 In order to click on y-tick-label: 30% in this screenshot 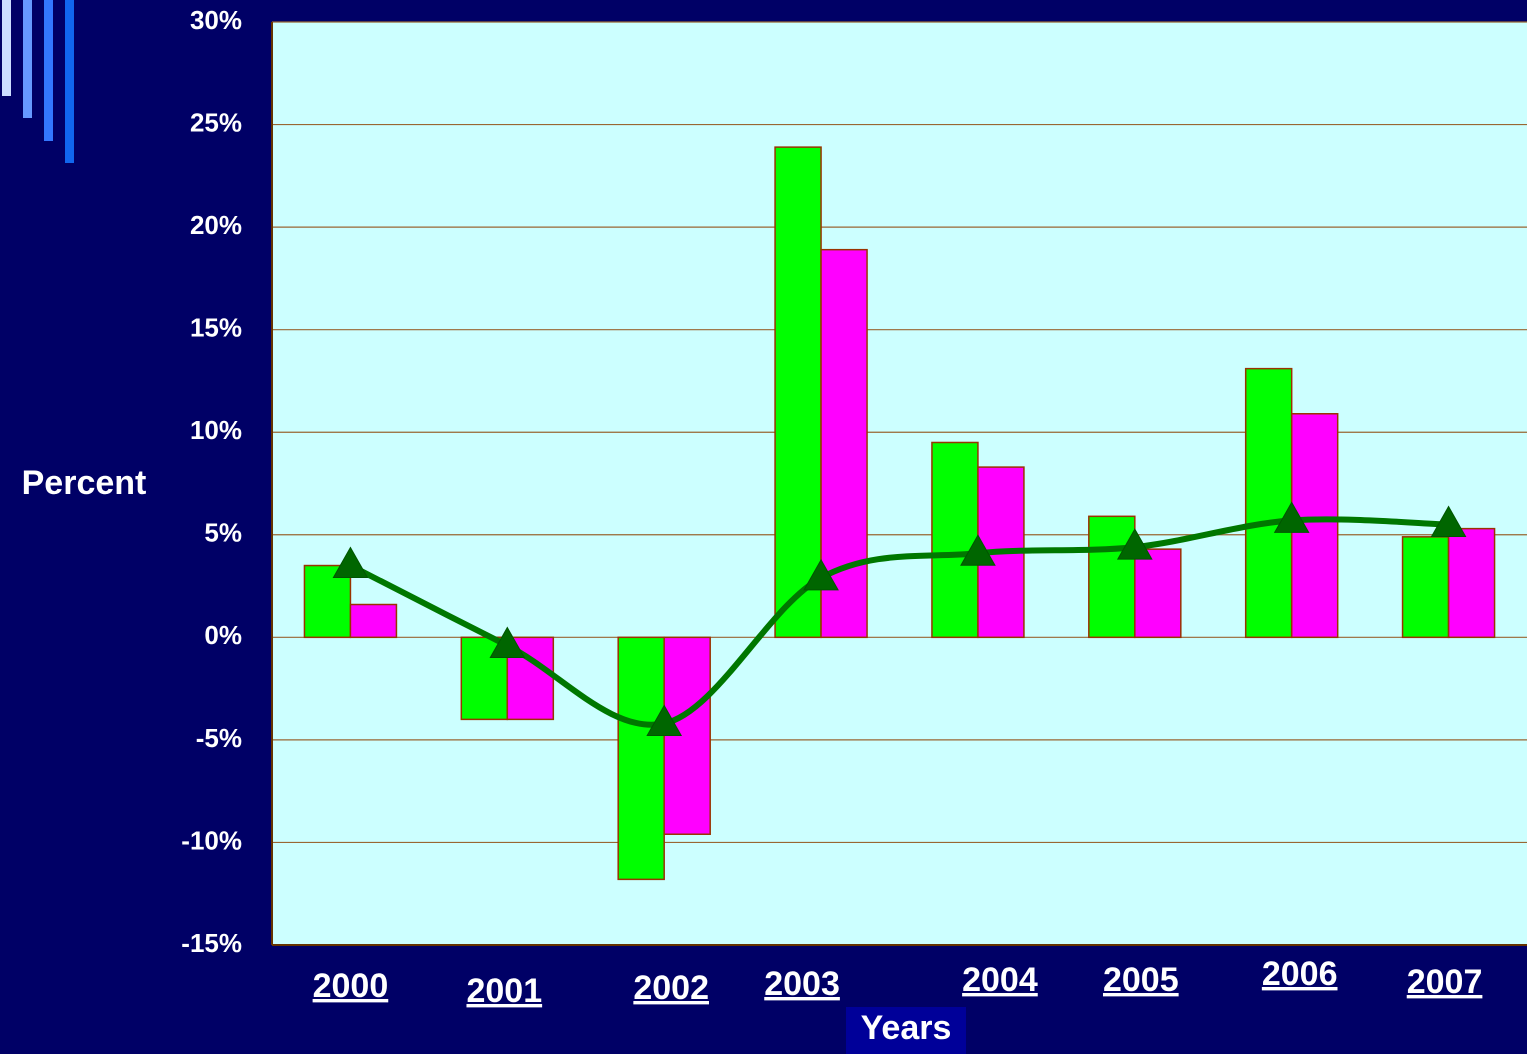, I will do `click(216, 20)`.